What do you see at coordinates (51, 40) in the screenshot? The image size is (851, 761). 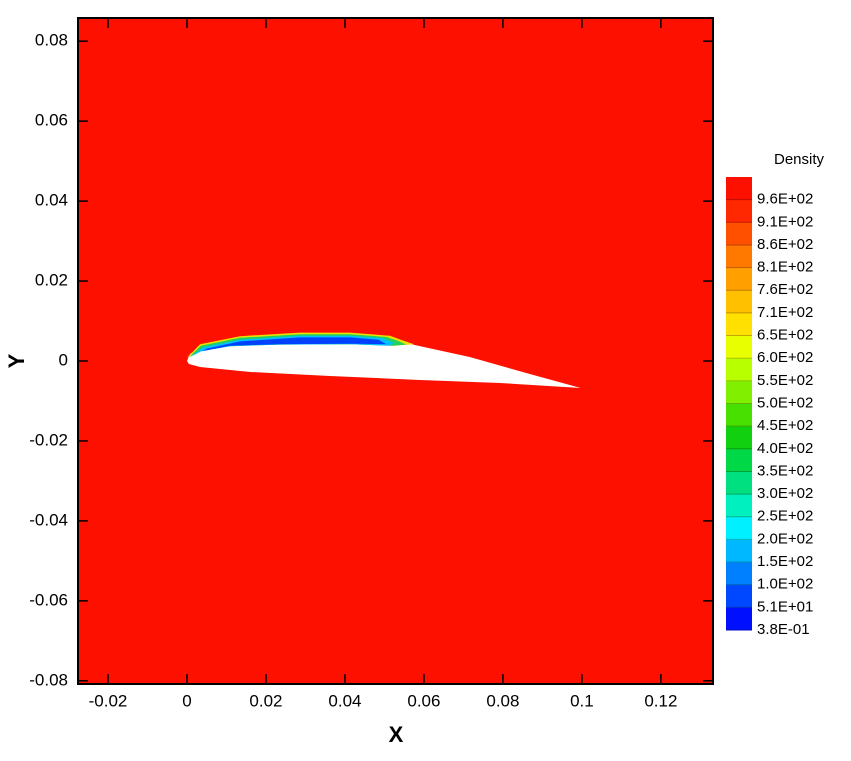 I see `y-tick-label: 0.08` at bounding box center [51, 40].